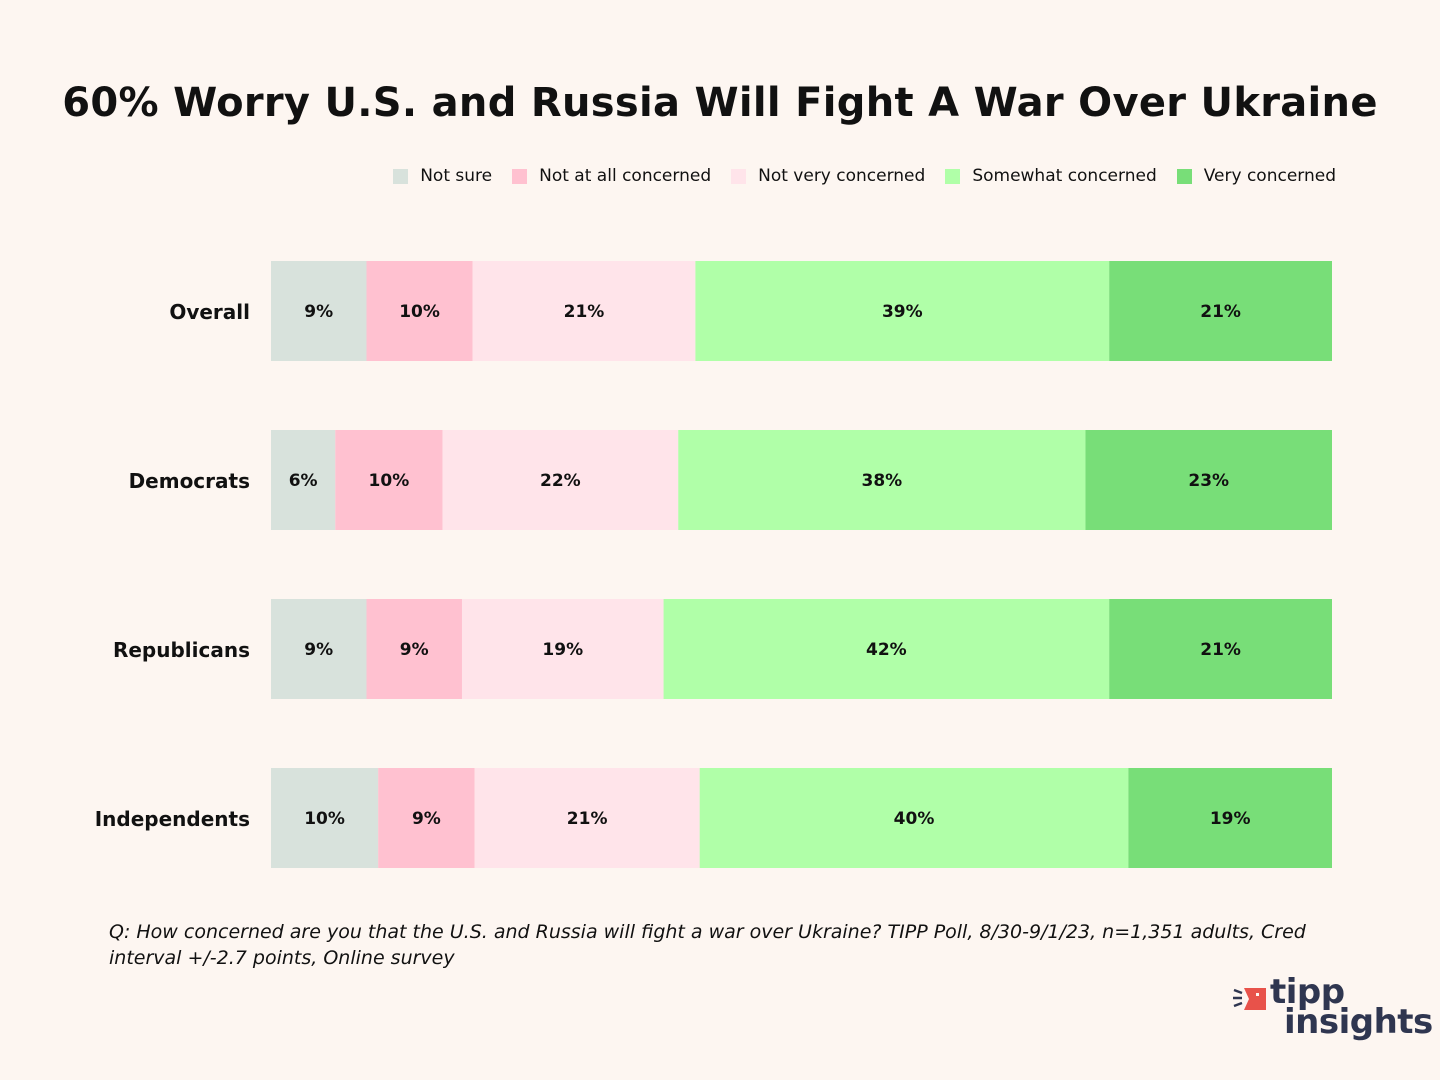 The image size is (1440, 1080). Describe the element at coordinates (1269, 176) in the screenshot. I see `legend-label: Very concerned` at that location.